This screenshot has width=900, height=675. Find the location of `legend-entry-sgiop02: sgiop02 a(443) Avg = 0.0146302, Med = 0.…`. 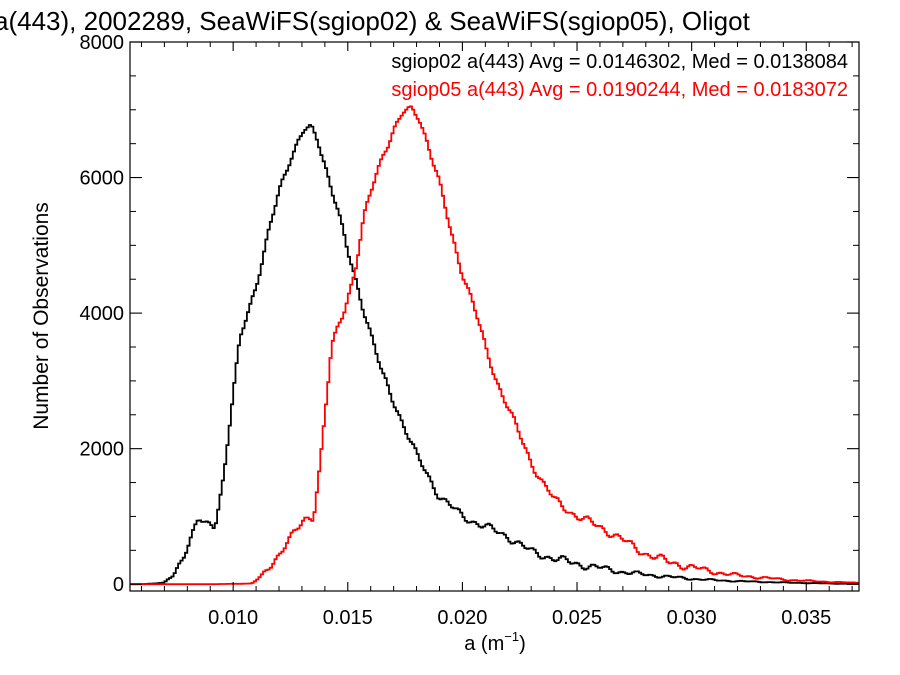

legend-entry-sgiop02: sgiop02 a(443) Avg = 0.0146302, Med = 0.… is located at coordinates (619, 62).